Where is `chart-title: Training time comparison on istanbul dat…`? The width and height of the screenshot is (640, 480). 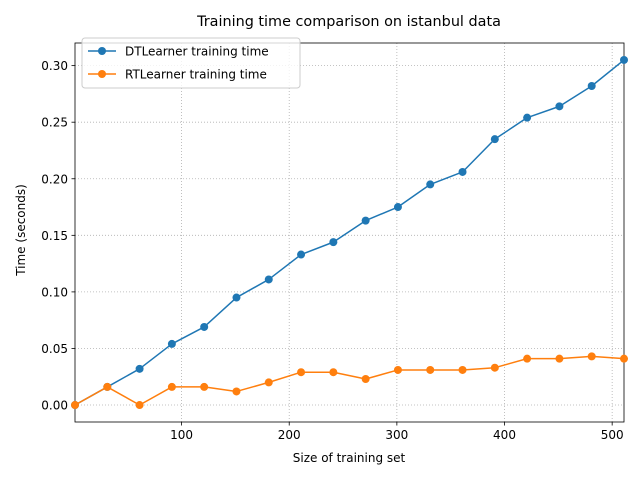 chart-title: Training time comparison on istanbul dat… is located at coordinates (348, 22).